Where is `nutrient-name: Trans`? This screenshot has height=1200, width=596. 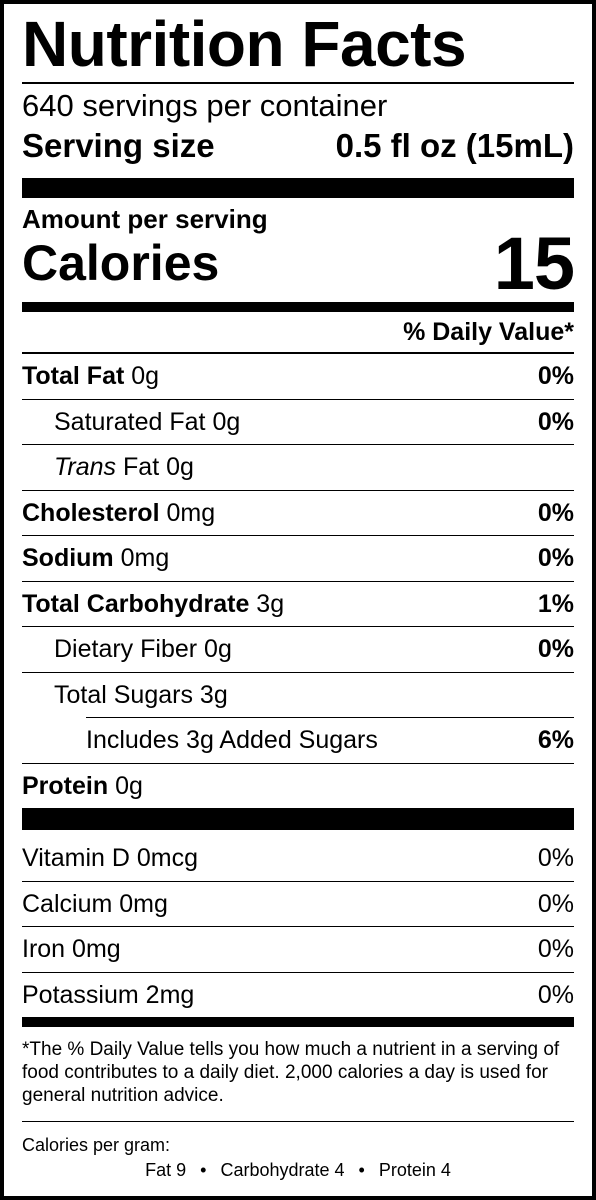 nutrient-name: Trans is located at coordinates (85, 467).